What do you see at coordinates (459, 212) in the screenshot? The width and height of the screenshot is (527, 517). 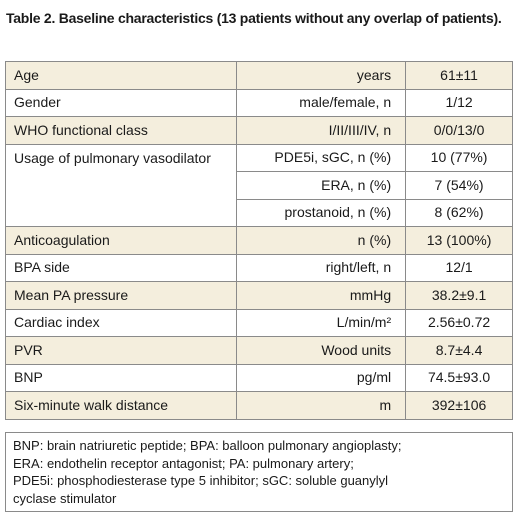 I see `table-cell: 8 (62%)` at bounding box center [459, 212].